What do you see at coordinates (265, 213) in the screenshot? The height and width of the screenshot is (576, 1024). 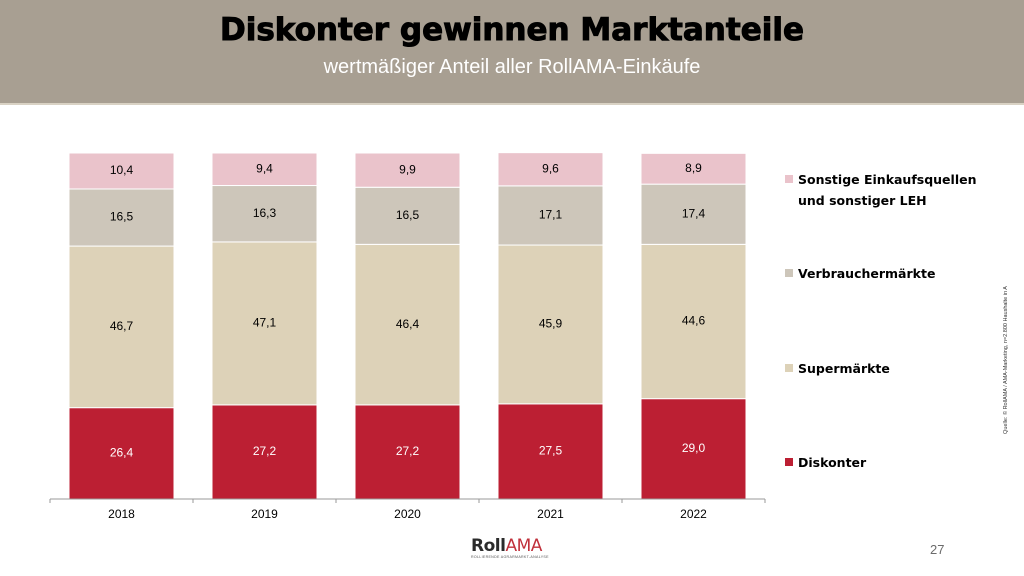 I see `data-label-verbrauchermärkte-2019: 16,3` at bounding box center [265, 213].